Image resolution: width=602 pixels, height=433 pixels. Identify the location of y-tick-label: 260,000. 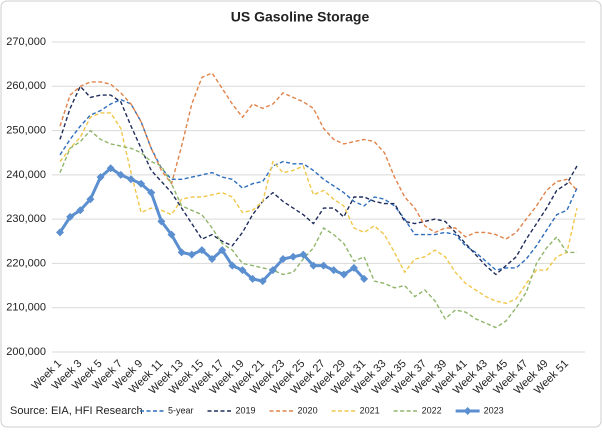
(26, 86).